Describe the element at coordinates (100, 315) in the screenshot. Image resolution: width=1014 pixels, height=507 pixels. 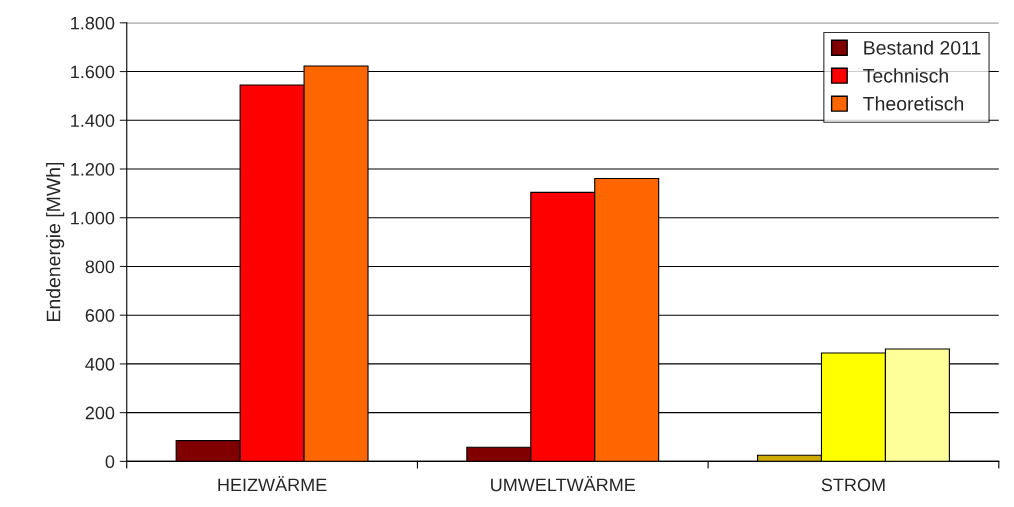
I see `y-tick-label: 600` at that location.